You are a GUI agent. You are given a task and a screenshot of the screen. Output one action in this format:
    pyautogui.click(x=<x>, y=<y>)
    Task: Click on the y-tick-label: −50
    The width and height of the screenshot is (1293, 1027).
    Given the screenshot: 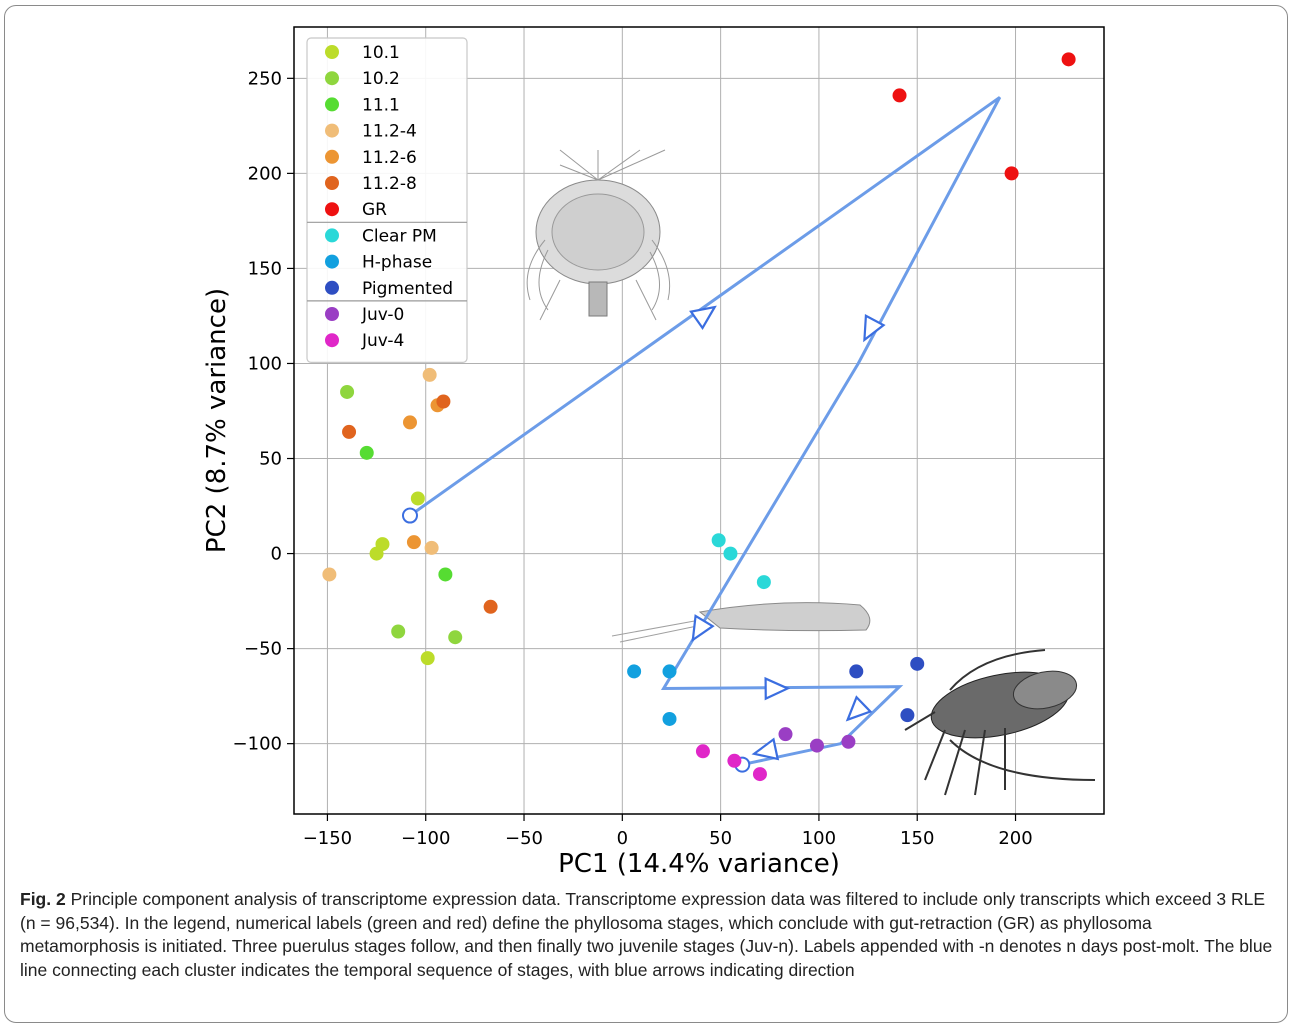 What is the action you would take?
    pyautogui.click(x=263, y=649)
    